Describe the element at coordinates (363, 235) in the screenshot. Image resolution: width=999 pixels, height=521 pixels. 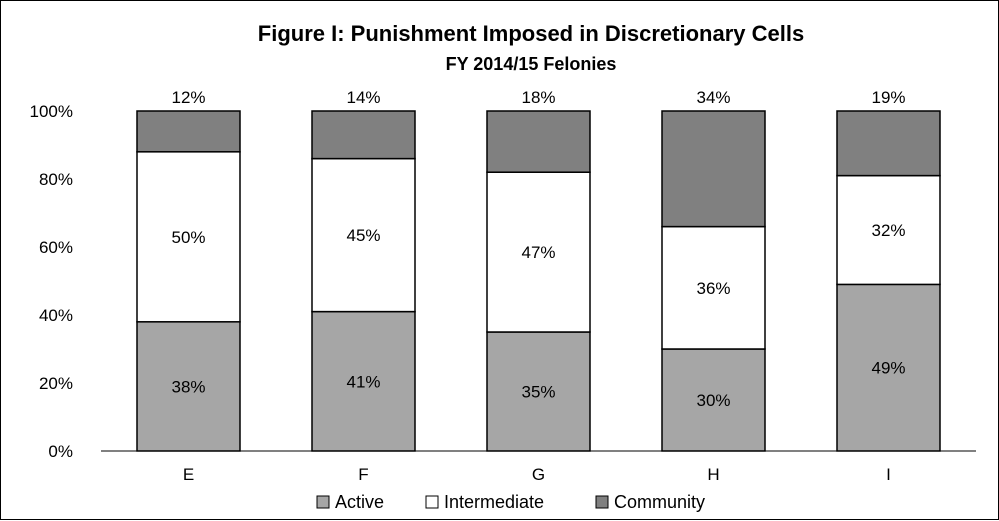
I see `data-label-intermediate: 45%` at that location.